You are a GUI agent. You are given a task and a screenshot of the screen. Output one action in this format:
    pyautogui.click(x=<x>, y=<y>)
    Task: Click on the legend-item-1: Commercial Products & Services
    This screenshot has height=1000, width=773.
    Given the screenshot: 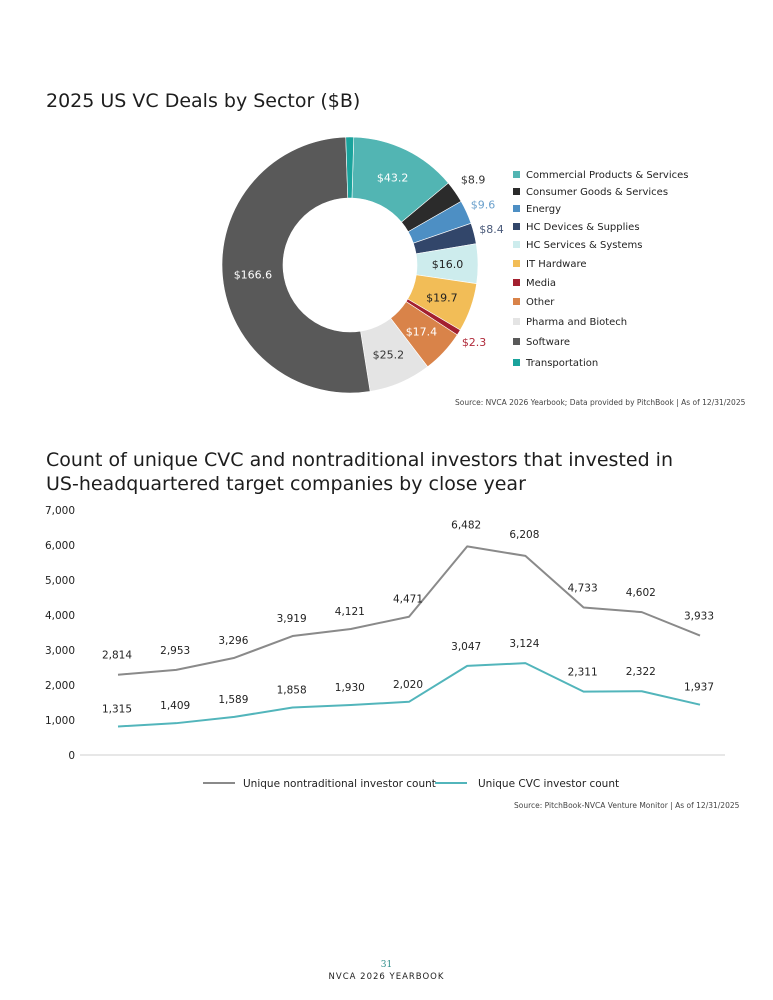 What is the action you would take?
    pyautogui.click(x=601, y=176)
    